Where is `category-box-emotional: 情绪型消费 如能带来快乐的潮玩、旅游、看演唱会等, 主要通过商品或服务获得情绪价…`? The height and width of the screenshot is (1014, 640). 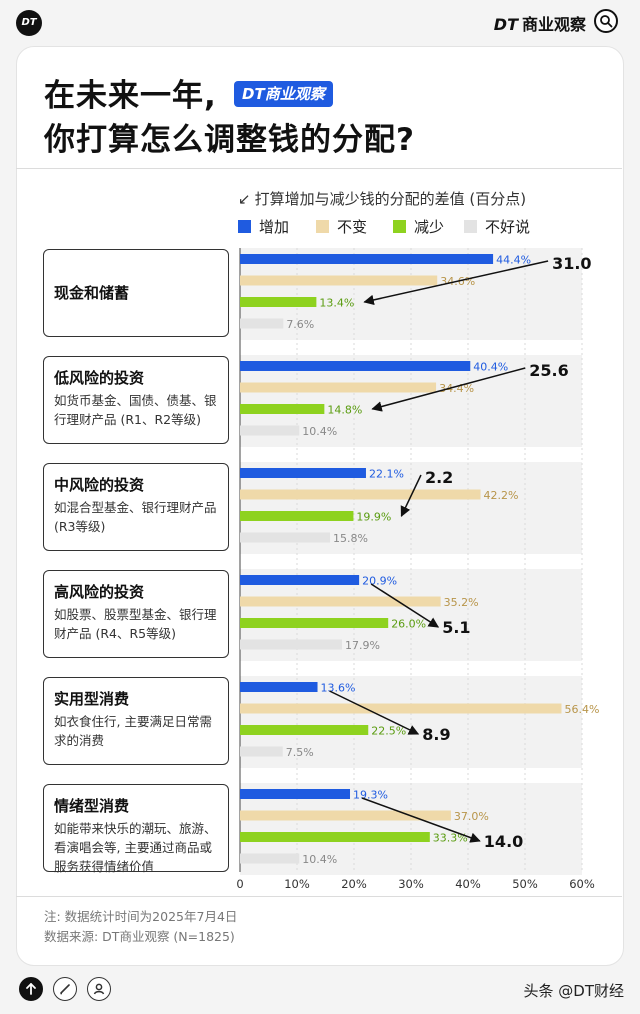
category-box-emotional: 情绪型消费 如能带来快乐的潮玩、旅游、看演唱会等, 主要通过商品或服务获得情绪价… is located at coordinates (136, 829).